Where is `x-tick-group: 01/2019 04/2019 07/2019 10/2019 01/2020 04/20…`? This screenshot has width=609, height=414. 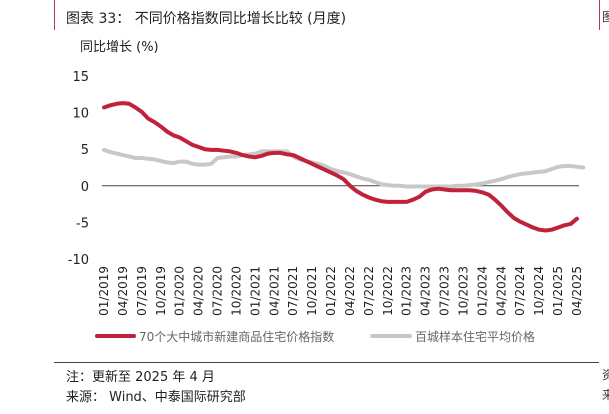 x-tick-group: 01/2019 04/2019 07/2019 10/2019 01/2020 04/20… is located at coordinates (340, 291).